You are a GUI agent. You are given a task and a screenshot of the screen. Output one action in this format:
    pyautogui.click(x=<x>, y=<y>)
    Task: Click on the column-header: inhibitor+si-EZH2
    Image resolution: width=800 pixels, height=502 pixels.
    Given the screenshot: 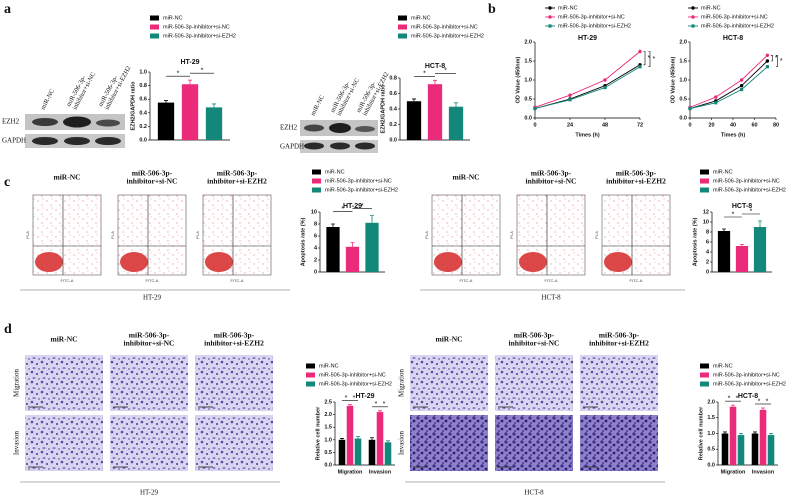 What is the action you would take?
    pyautogui.click(x=636, y=181)
    